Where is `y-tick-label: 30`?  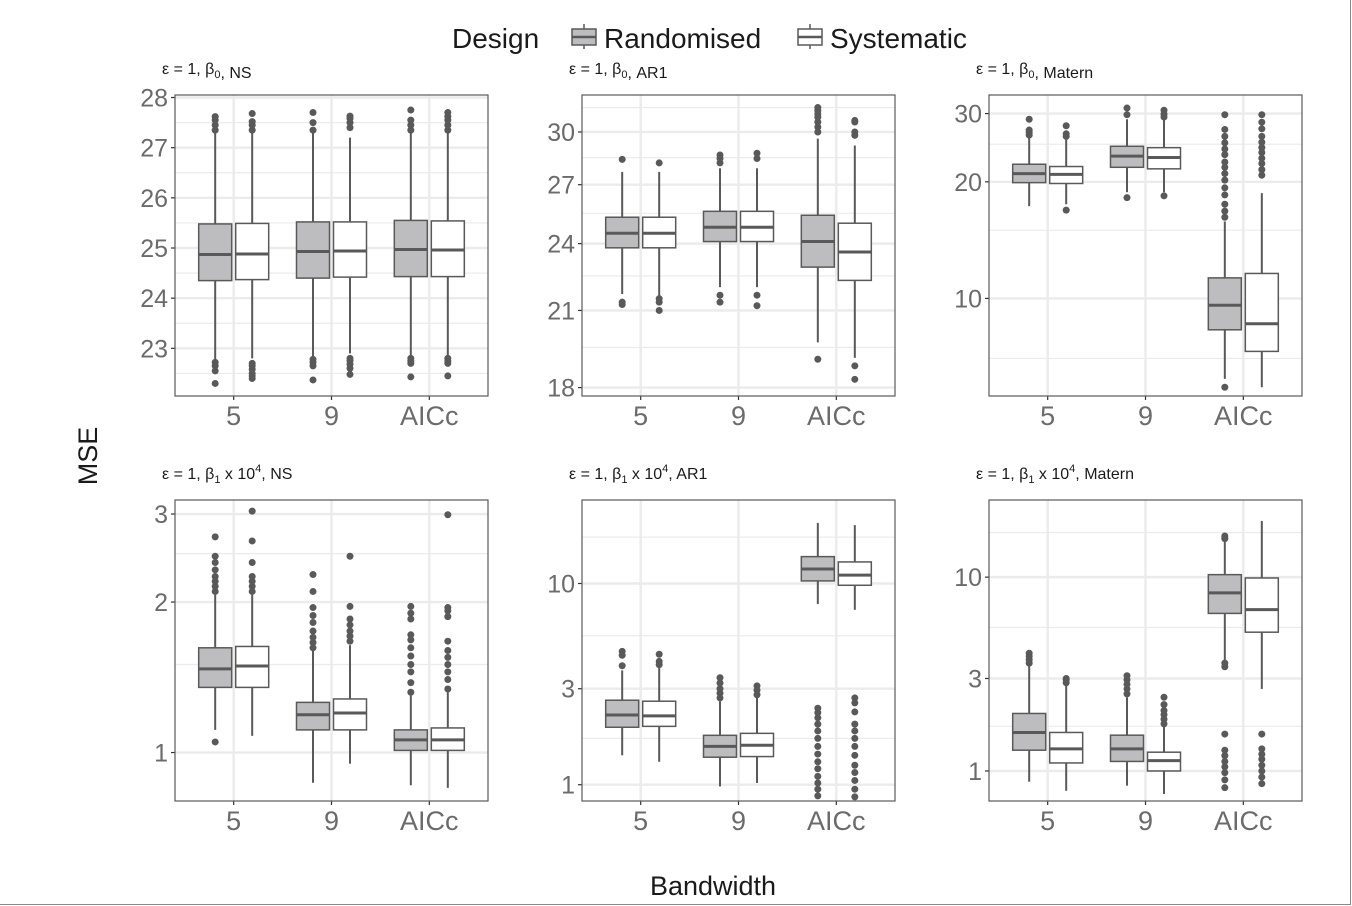 y-tick-label: 30 is located at coordinates (561, 133).